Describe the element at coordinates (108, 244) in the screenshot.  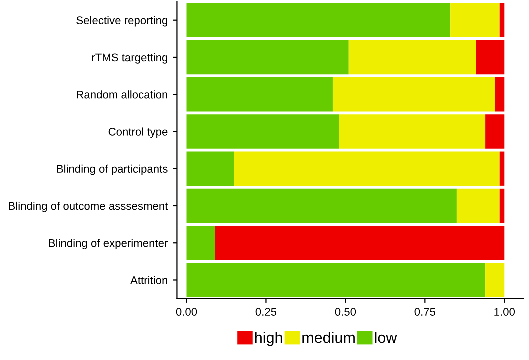
I see `y-tick-label: Blinding of experimenter` at that location.